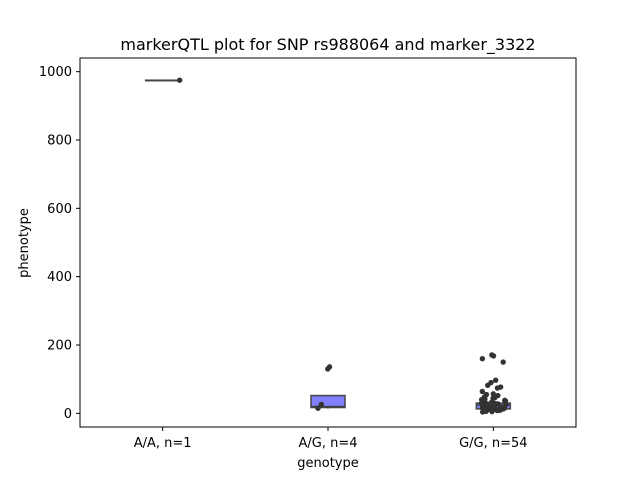 The width and height of the screenshot is (640, 480). What do you see at coordinates (59, 277) in the screenshot?
I see `y-tick-label: 400` at bounding box center [59, 277].